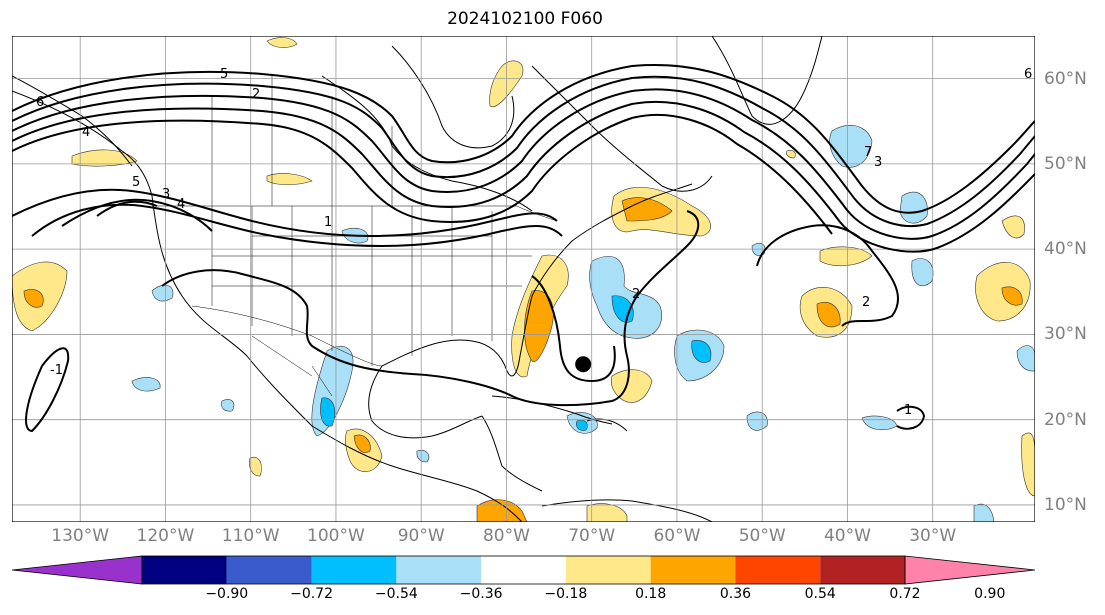  What do you see at coordinates (453, 97) in the screenshot?
I see `hudson-bay-coastline` at bounding box center [453, 97].